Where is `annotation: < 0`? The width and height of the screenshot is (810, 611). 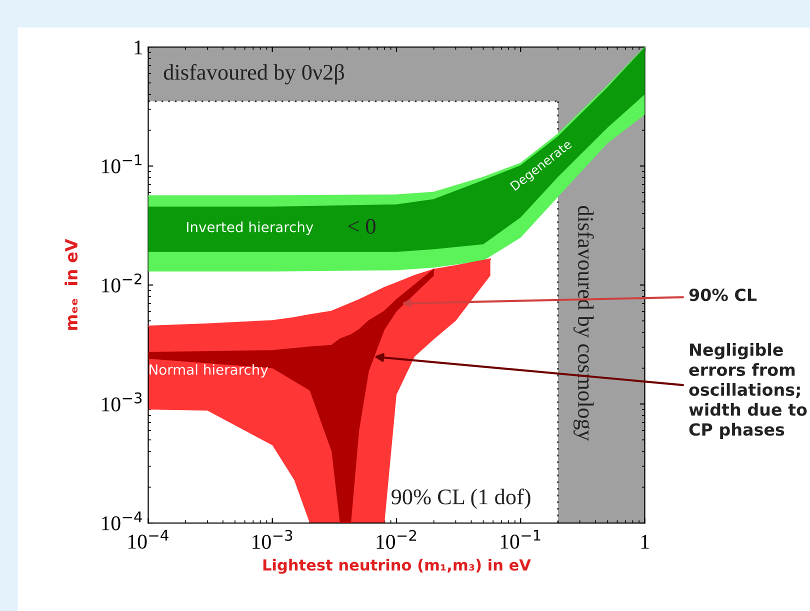
annotation: < 0 is located at coordinates (362, 226).